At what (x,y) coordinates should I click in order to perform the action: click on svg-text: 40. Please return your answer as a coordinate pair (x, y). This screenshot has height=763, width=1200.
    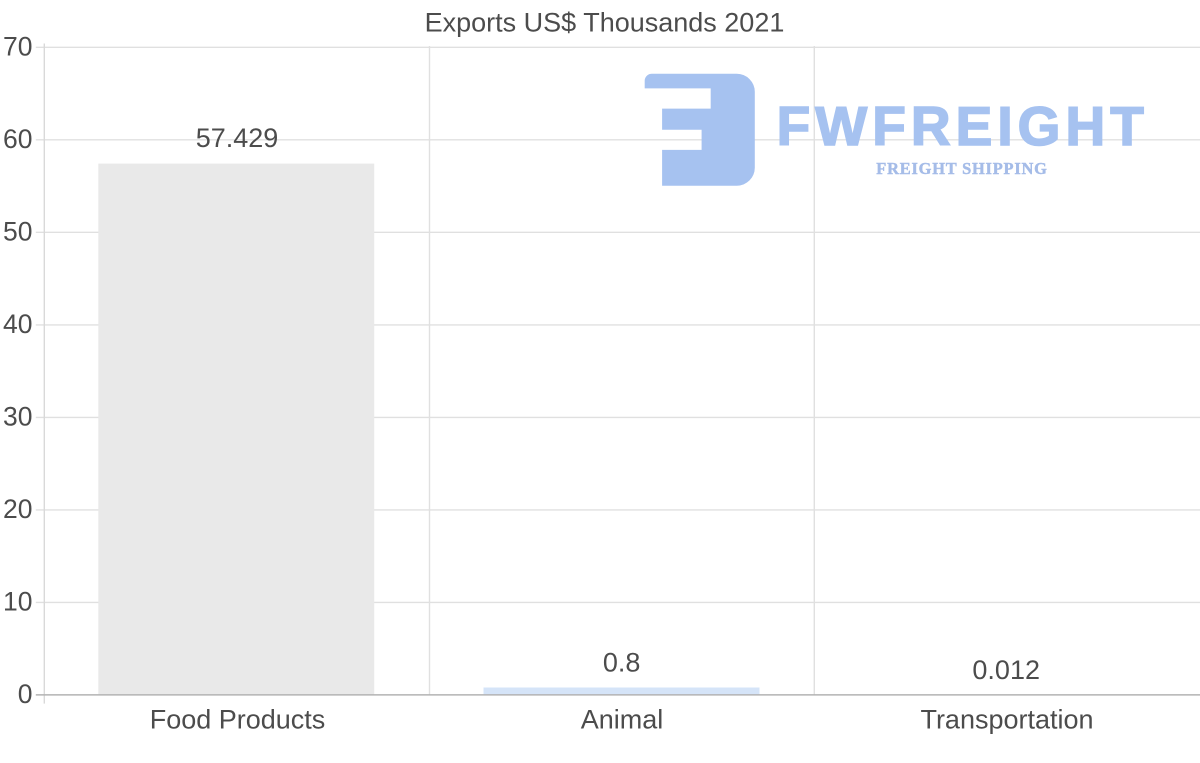
    Looking at the image, I should click on (17, 324).